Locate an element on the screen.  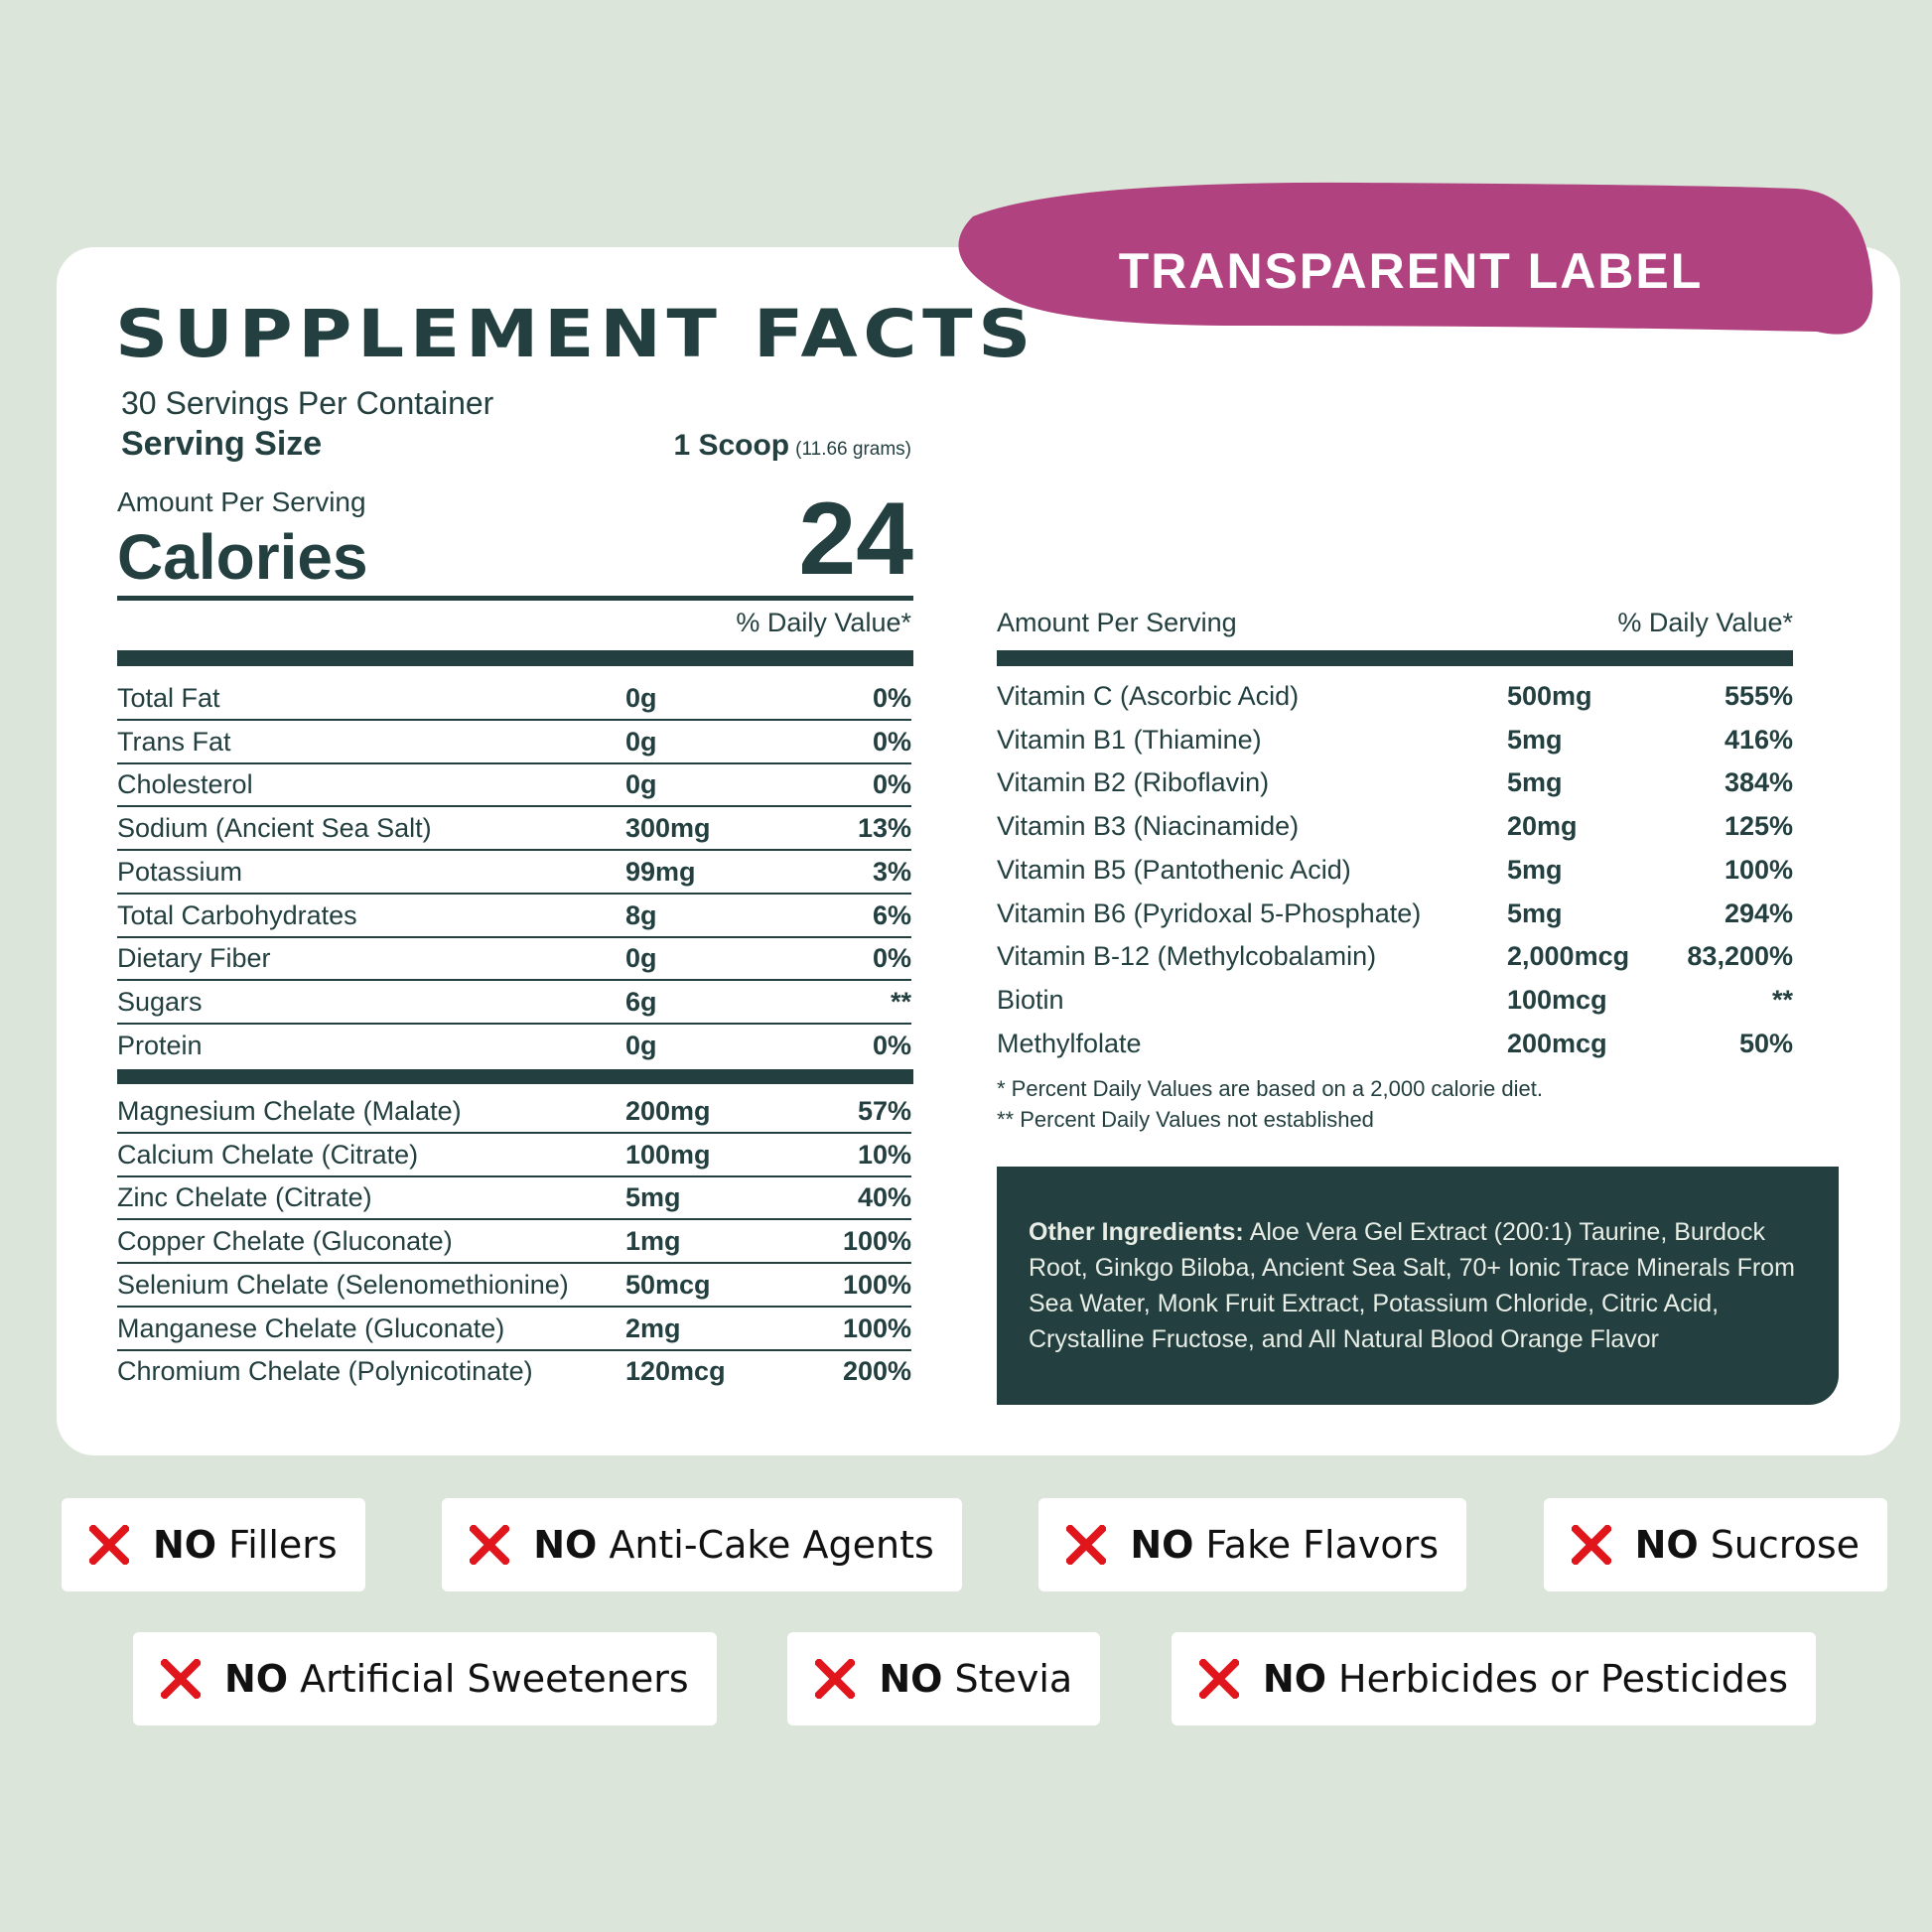
row-name: Vitamin B1 (Thiamine) is located at coordinates (1130, 740).